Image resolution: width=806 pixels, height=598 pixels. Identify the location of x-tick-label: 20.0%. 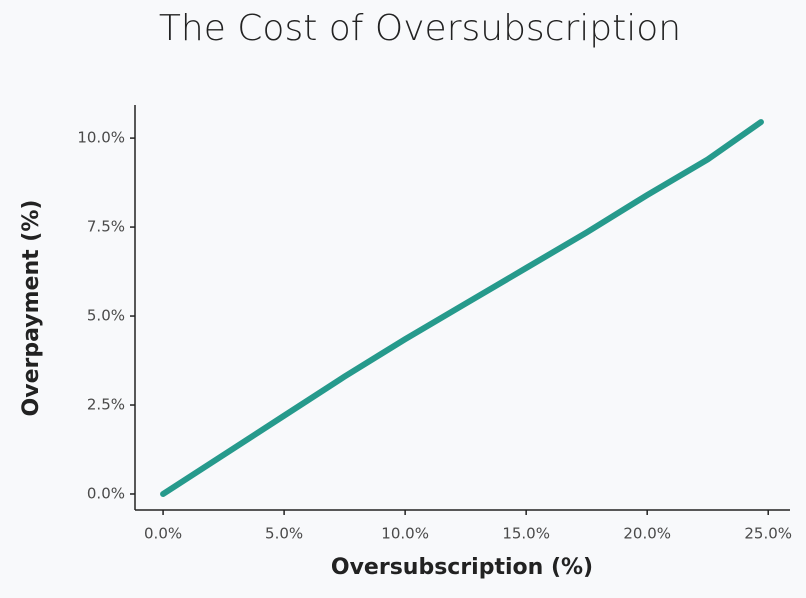
(647, 534).